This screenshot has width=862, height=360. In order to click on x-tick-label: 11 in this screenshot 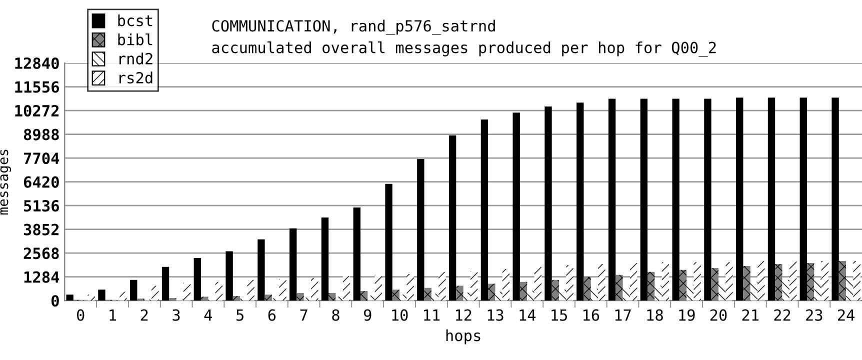, I will do `click(432, 315)`.